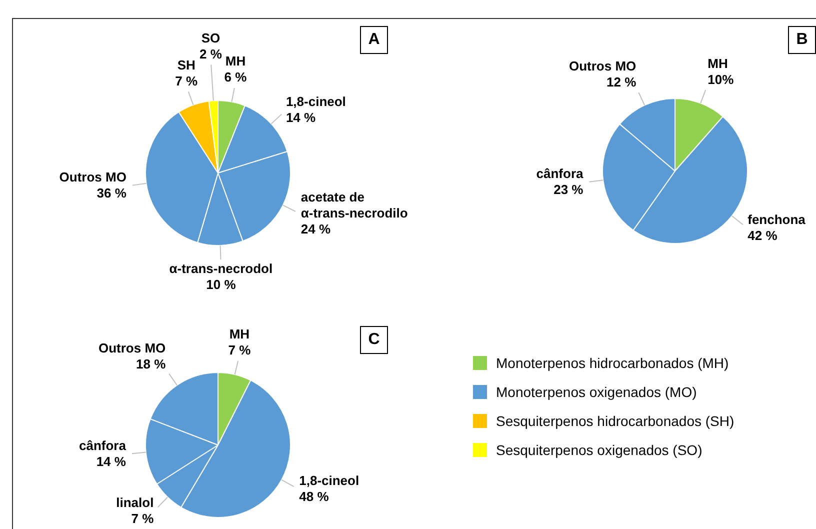 This screenshot has height=529, width=816. Describe the element at coordinates (596, 392) in the screenshot. I see `category-label: Monoterpenos oxigenados (MO)` at that location.